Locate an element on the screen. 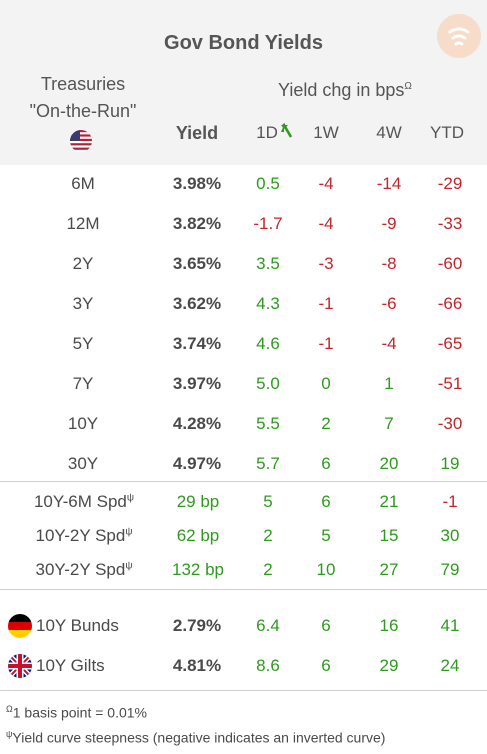 Image resolution: width=487 pixels, height=754 pixels. spread-value: 62 bp is located at coordinates (198, 535).